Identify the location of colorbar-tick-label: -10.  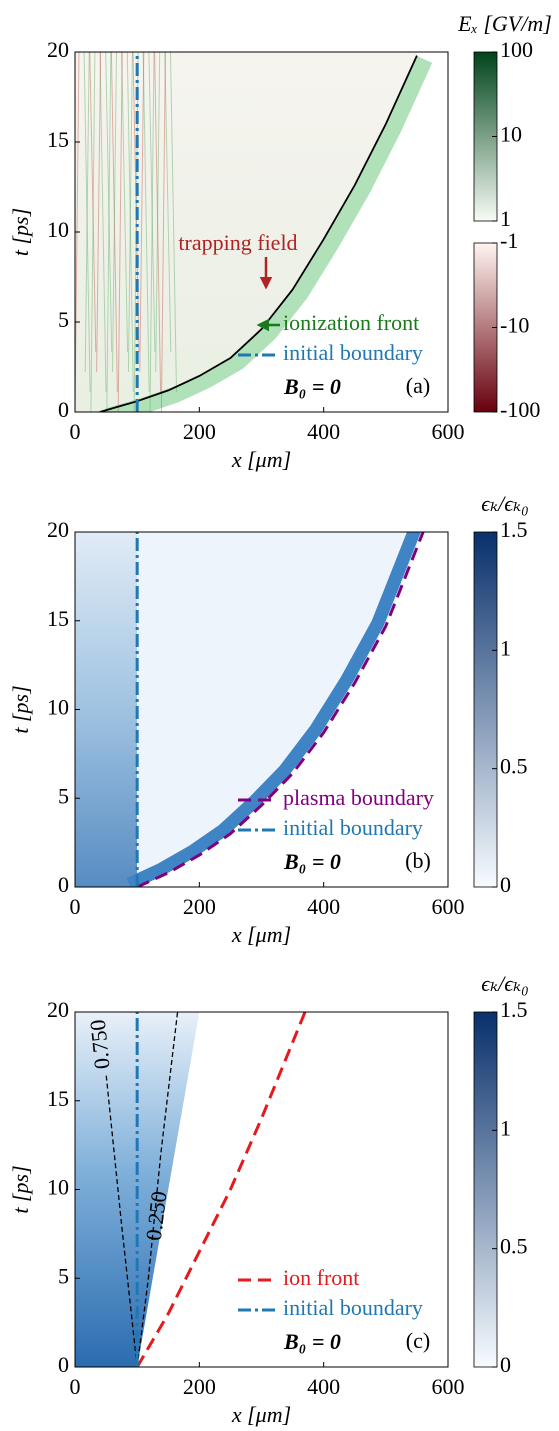
(514, 325).